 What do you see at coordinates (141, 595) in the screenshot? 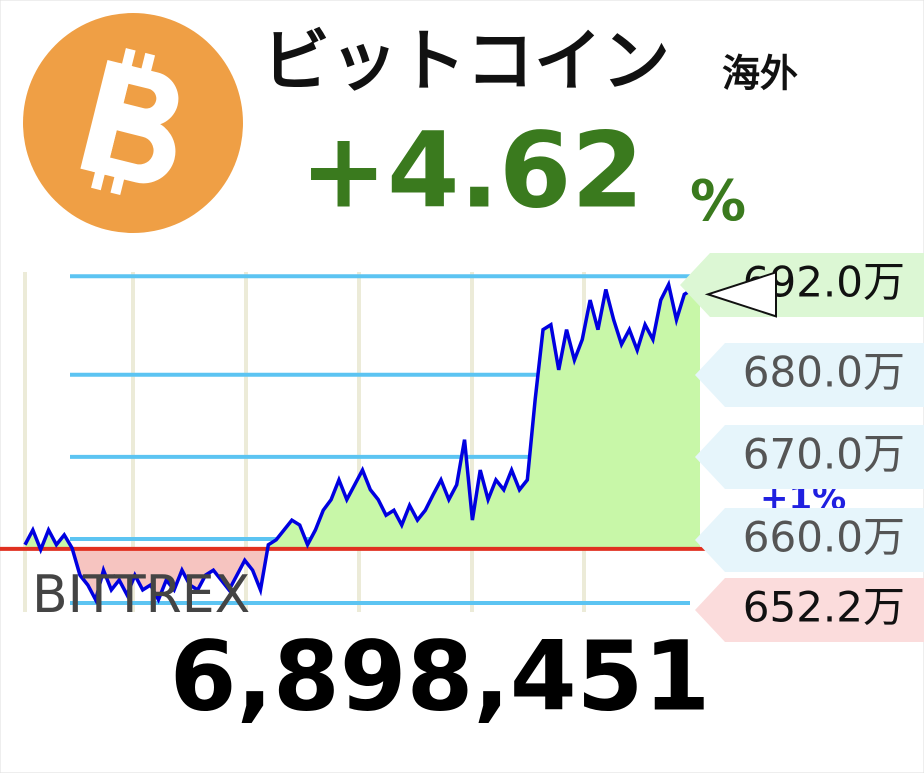
I see `source: BITTREX` at bounding box center [141, 595].